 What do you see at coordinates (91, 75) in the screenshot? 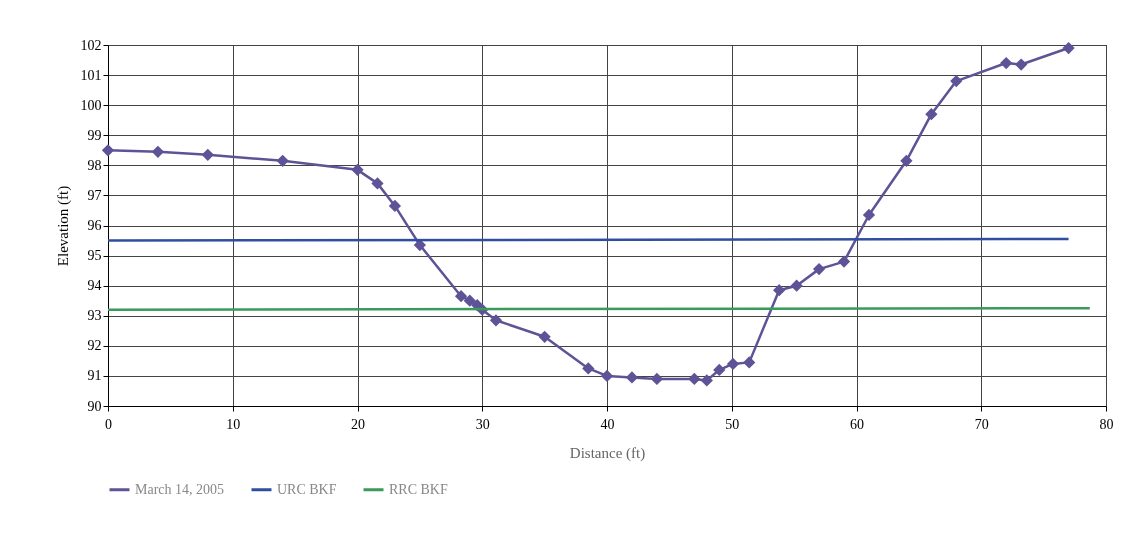
I see `y-tick-label: 101` at bounding box center [91, 75].